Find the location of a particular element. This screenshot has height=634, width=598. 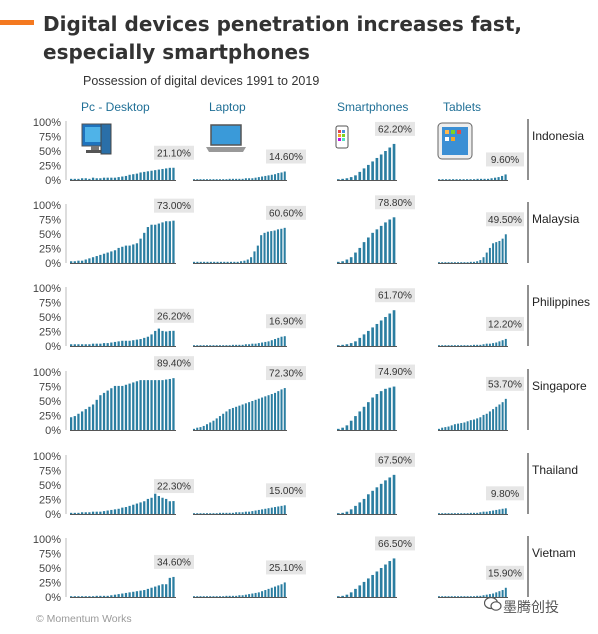

data-label: 9.80% is located at coordinates (505, 494).